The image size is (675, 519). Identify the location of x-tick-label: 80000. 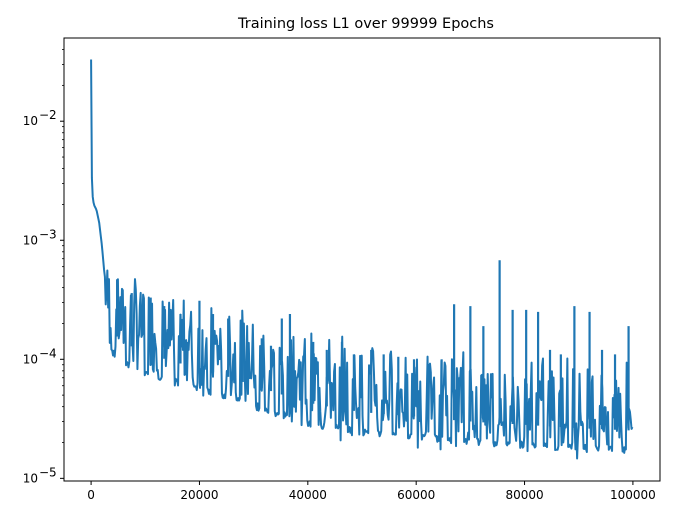
(524, 495).